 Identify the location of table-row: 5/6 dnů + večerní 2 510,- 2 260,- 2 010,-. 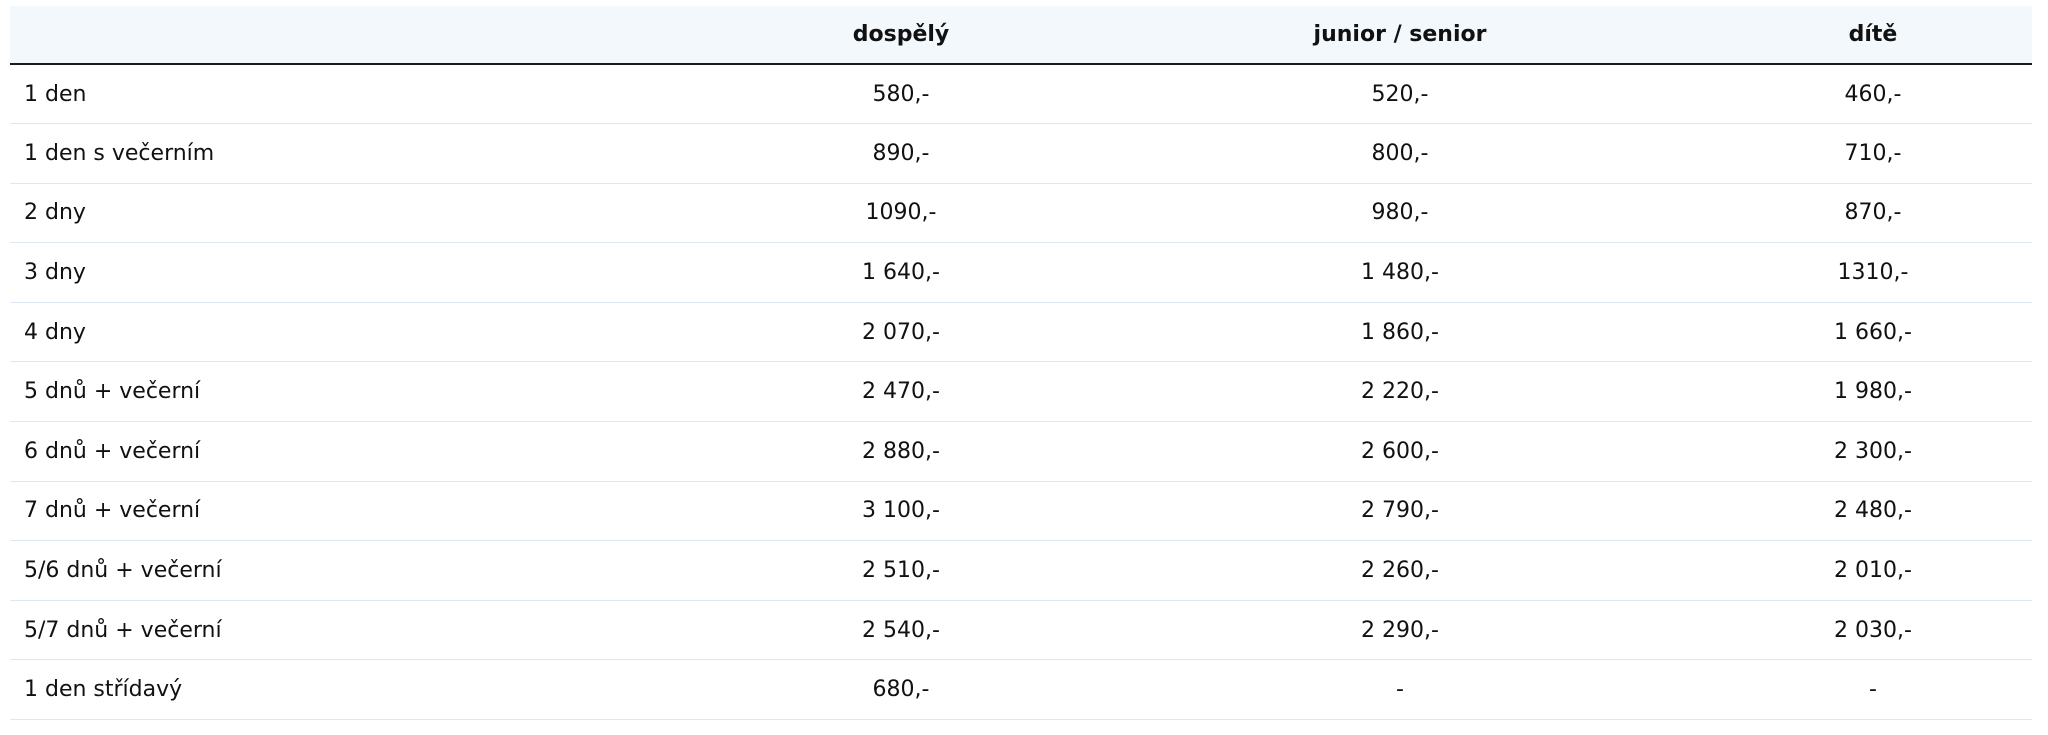
(1021, 570).